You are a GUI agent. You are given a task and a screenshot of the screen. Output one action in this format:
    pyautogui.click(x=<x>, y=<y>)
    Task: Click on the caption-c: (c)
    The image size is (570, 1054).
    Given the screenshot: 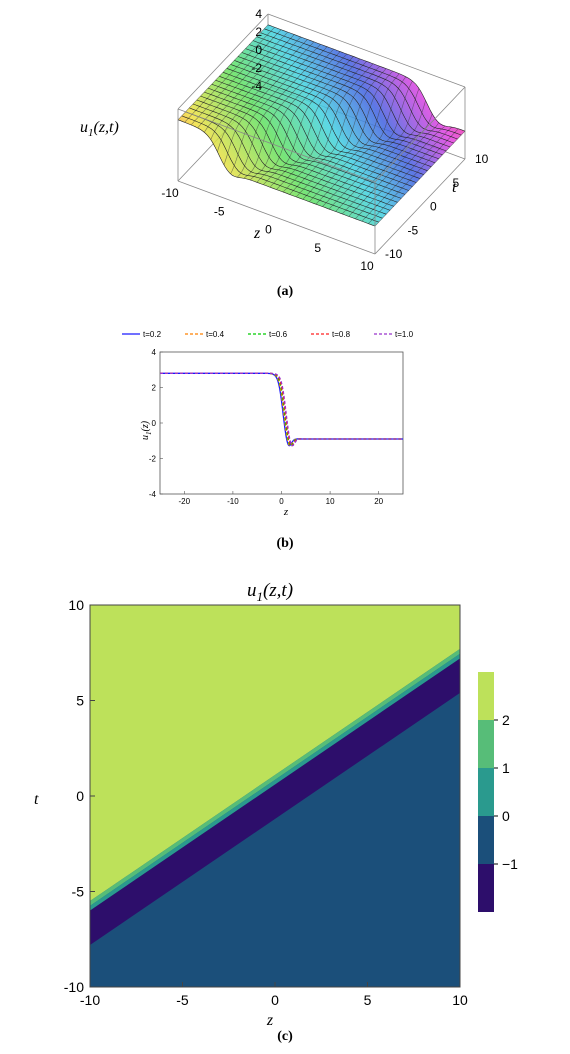 What is the action you would take?
    pyautogui.click(x=285, y=1036)
    